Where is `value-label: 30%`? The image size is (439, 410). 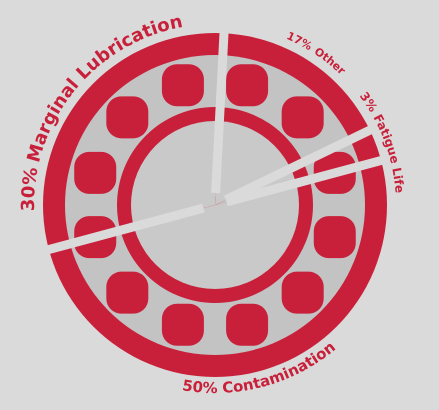
value-label: 30% is located at coordinates (30, 188).